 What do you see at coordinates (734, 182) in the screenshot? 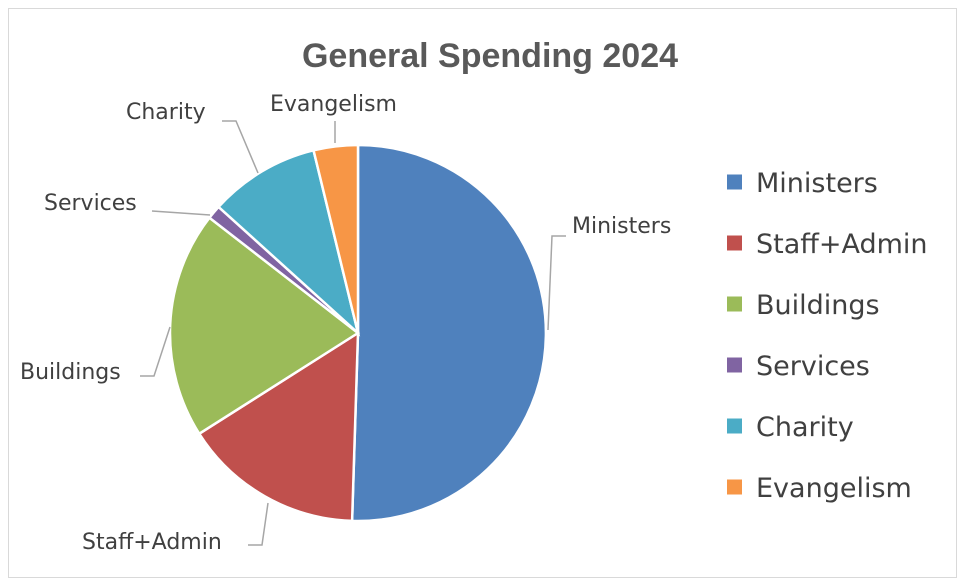
I see `legend-swatch-ministers` at bounding box center [734, 182].